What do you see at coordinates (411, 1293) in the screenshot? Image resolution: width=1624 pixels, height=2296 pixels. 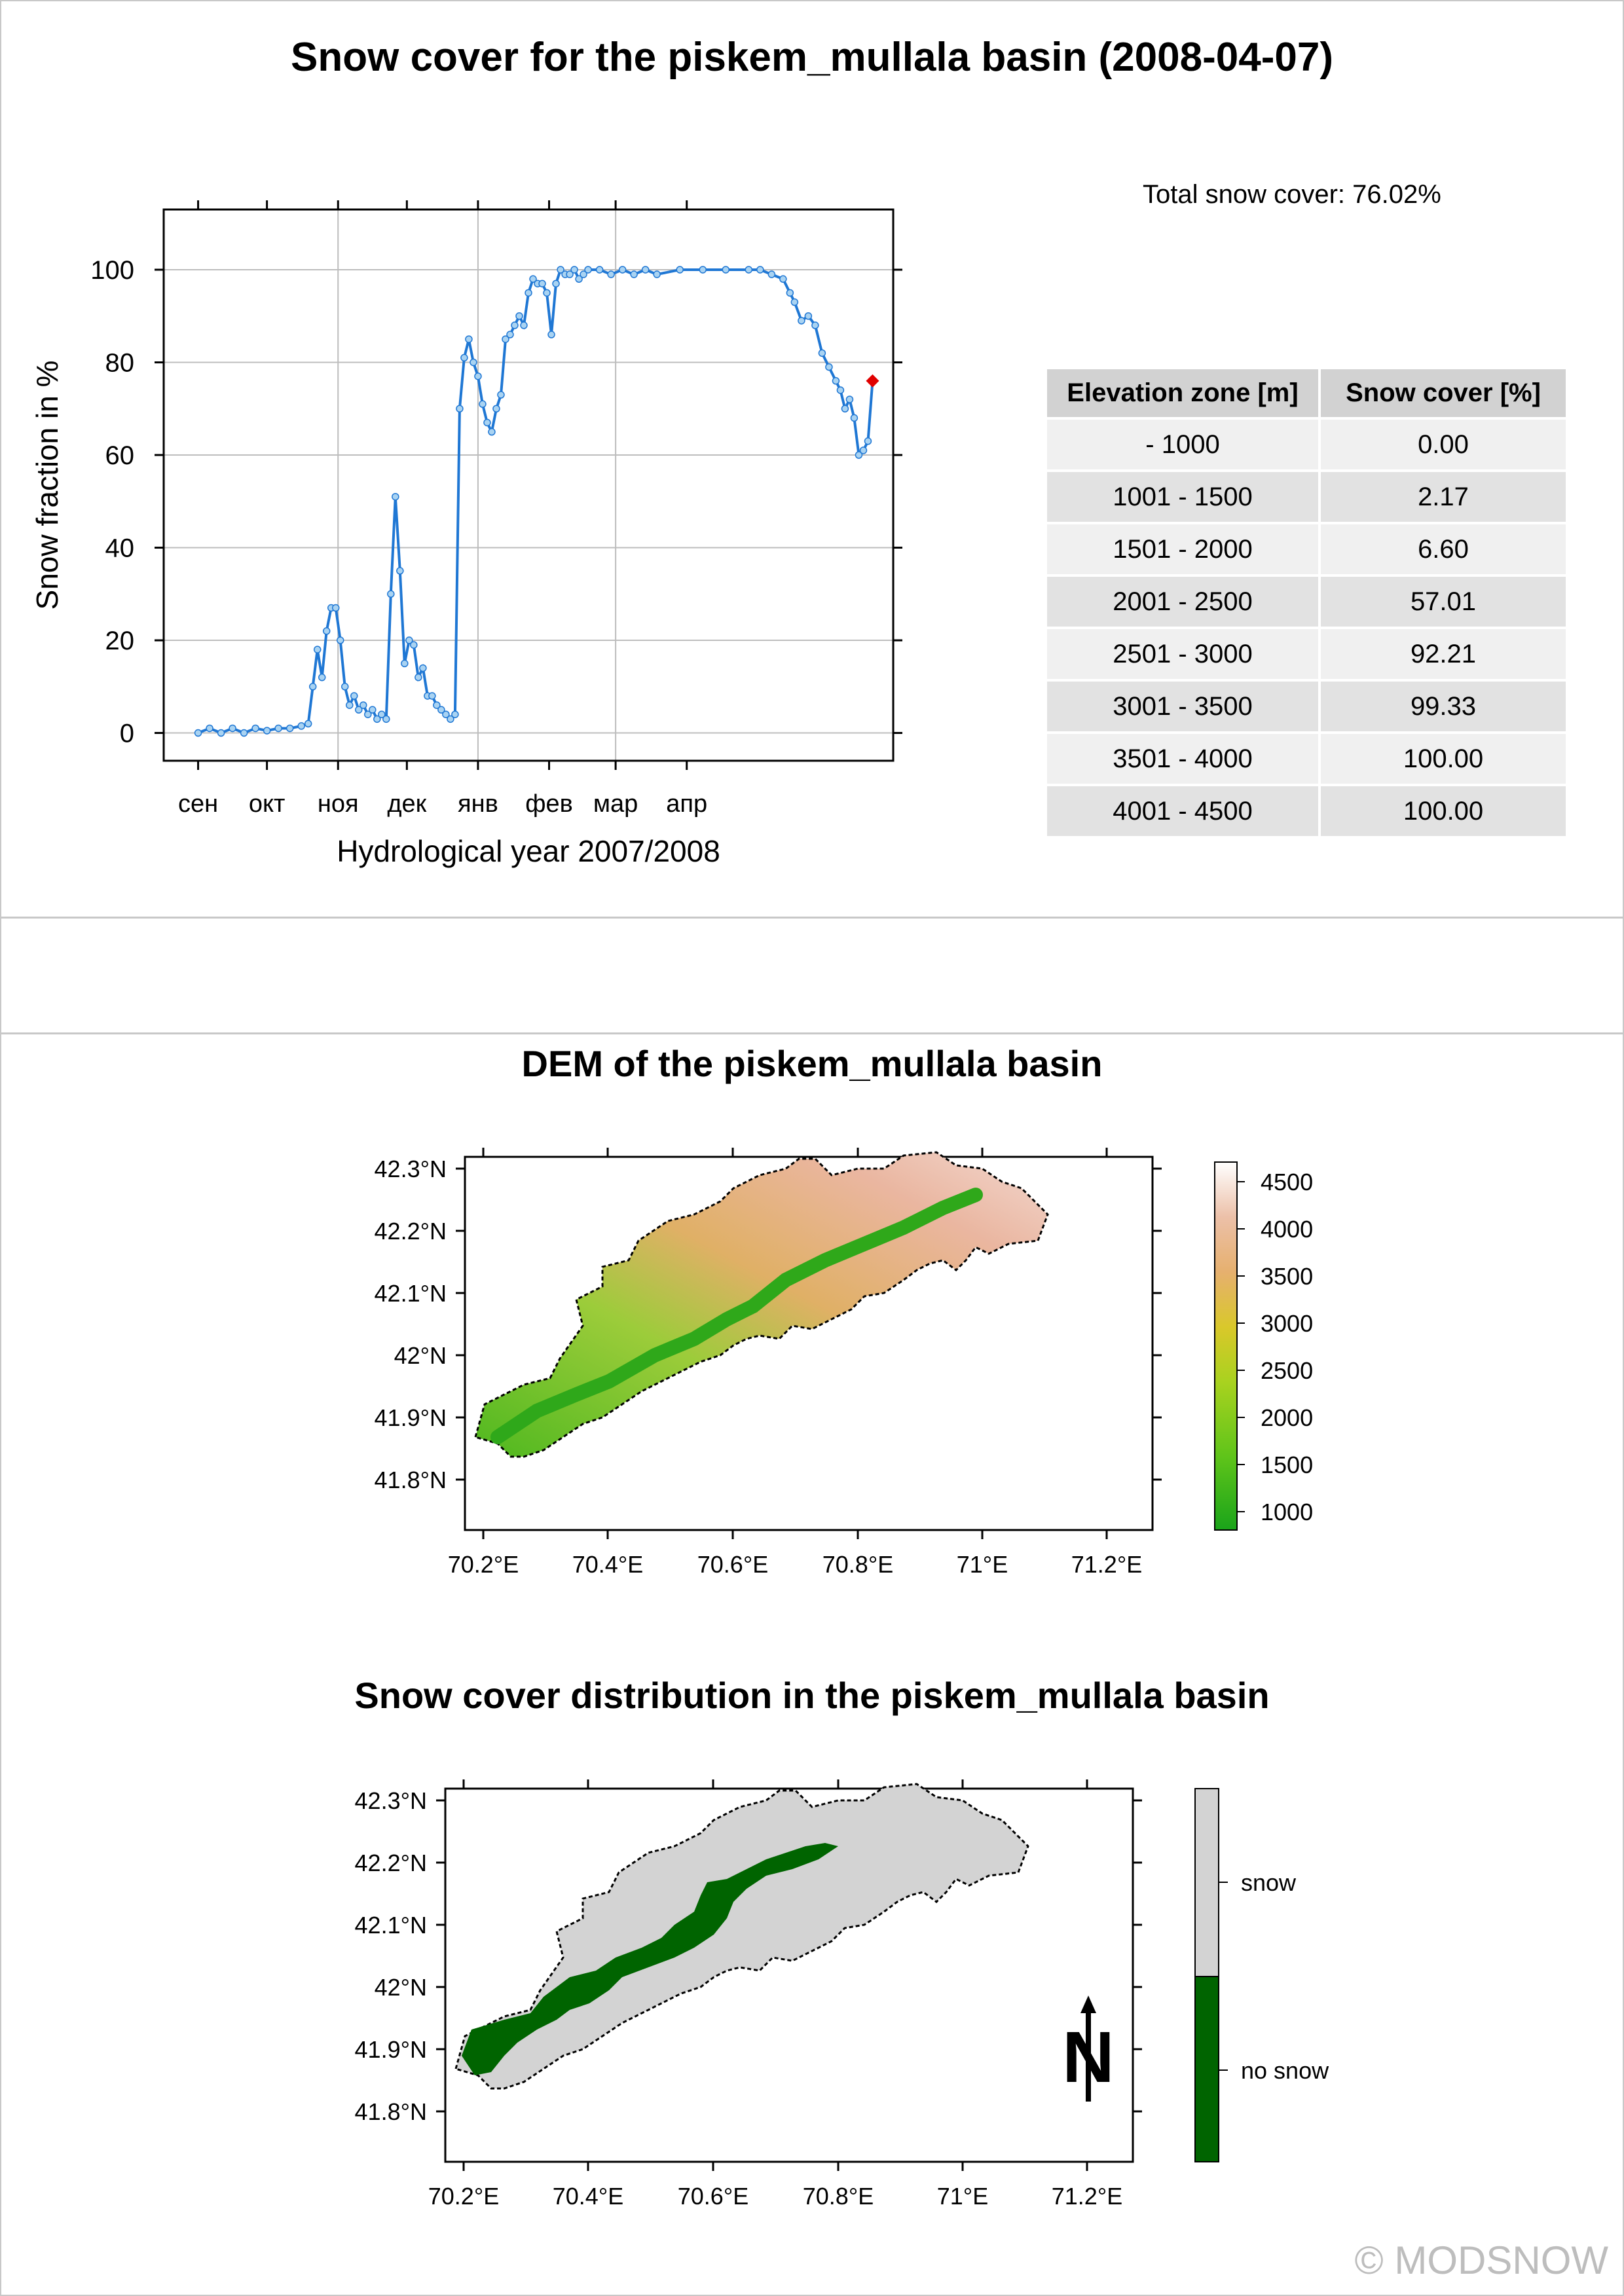 I see `lat-tick-label: 42.1°N` at bounding box center [411, 1293].